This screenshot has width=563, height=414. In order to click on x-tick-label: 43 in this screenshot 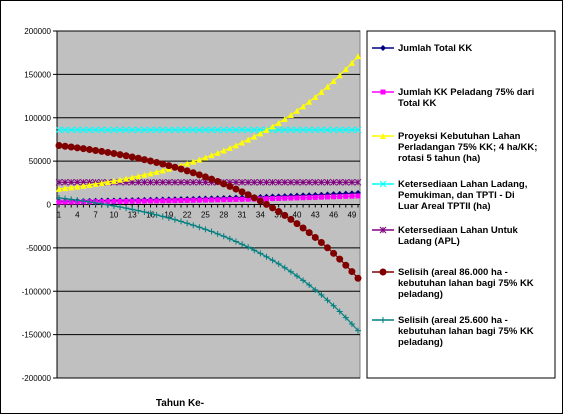, I will do `click(315, 215)`.